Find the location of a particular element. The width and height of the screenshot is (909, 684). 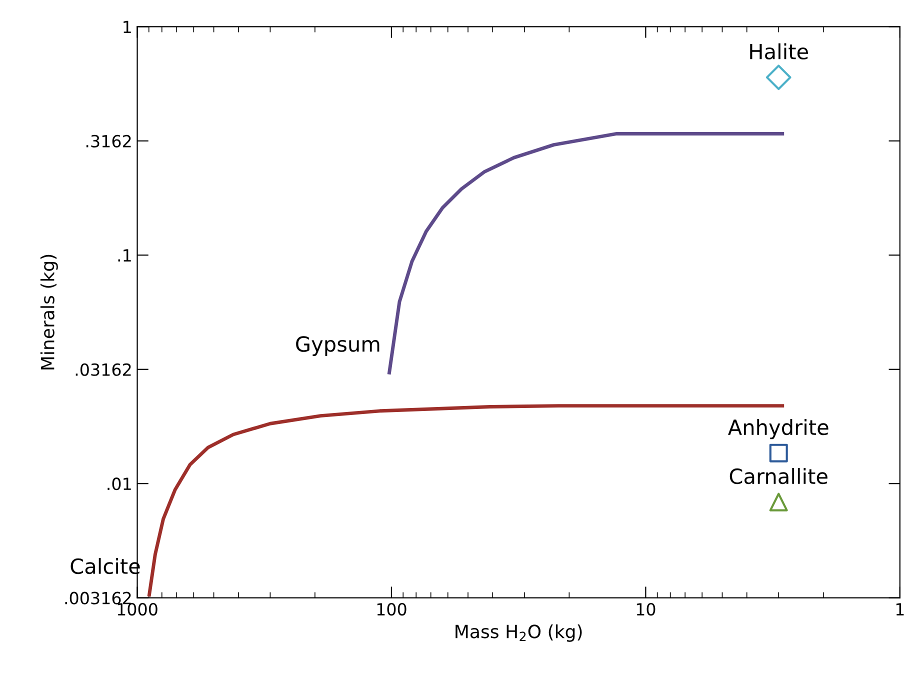

x-tick-label: 10 is located at coordinates (646, 609).